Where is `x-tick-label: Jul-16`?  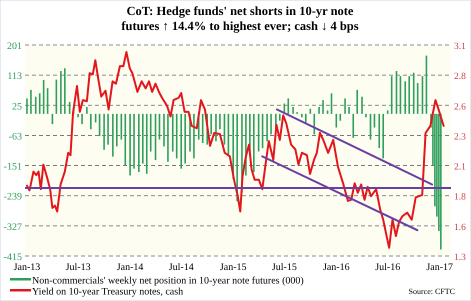 x-tick-label: Jul-16 is located at coordinates (387, 267).